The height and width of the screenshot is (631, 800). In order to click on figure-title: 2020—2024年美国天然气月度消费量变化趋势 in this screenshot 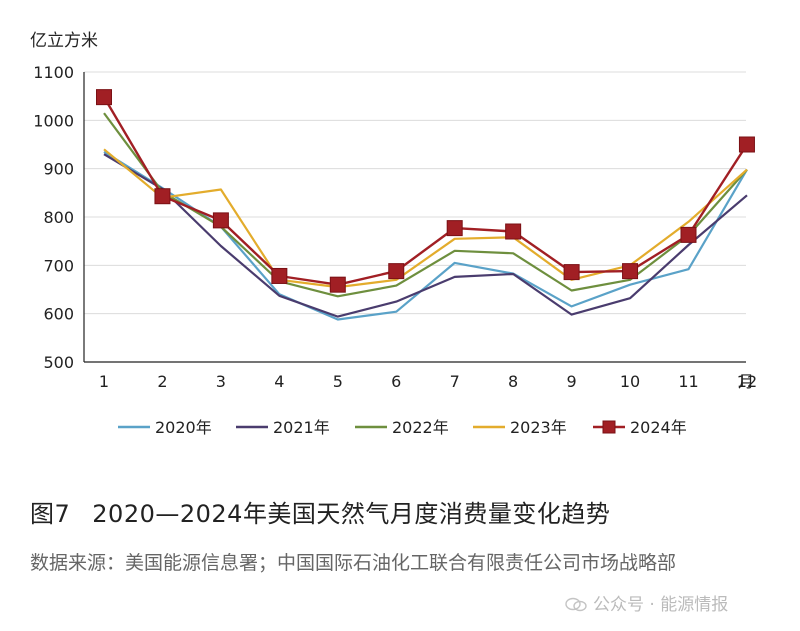, I will do `click(351, 514)`.